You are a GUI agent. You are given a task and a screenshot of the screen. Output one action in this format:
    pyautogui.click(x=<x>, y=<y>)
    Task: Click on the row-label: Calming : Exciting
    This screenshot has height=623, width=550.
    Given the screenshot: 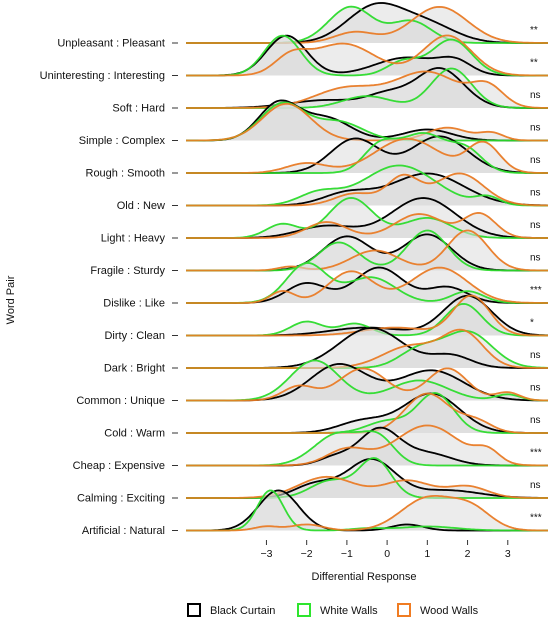 What is the action you would take?
    pyautogui.click(x=121, y=499)
    